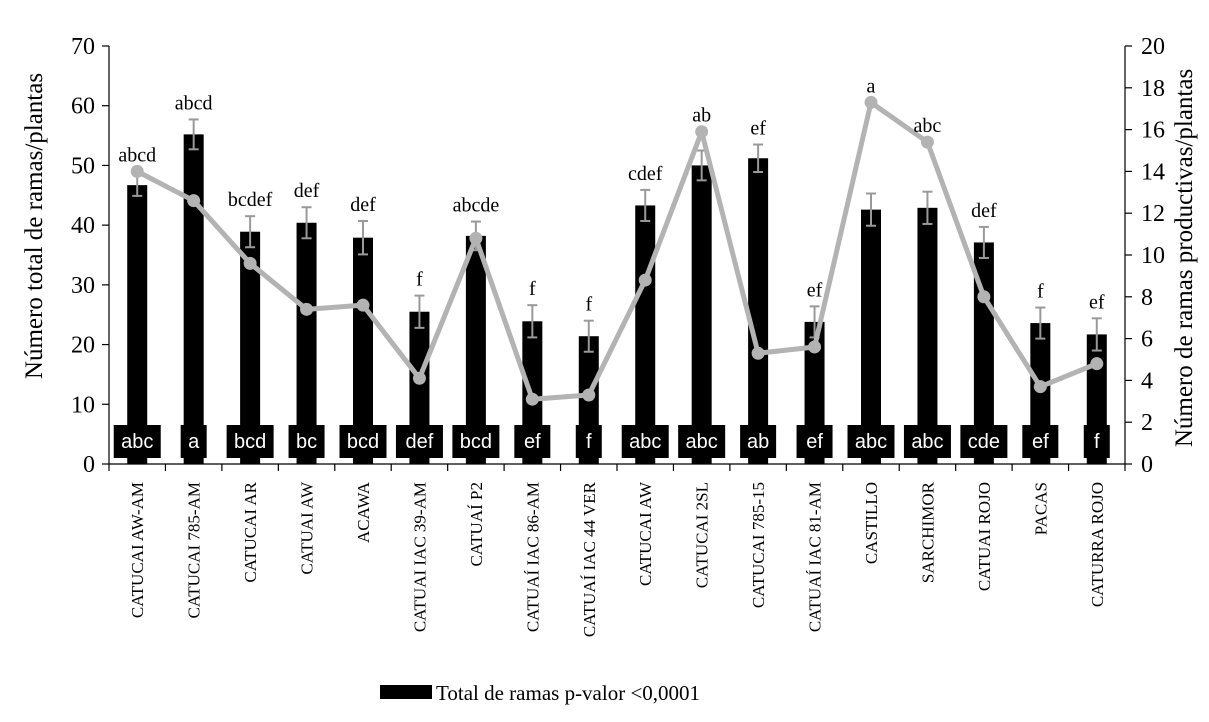 This screenshot has height=722, width=1209. Describe the element at coordinates (871, 86) in the screenshot. I see `line-letter: a` at that location.